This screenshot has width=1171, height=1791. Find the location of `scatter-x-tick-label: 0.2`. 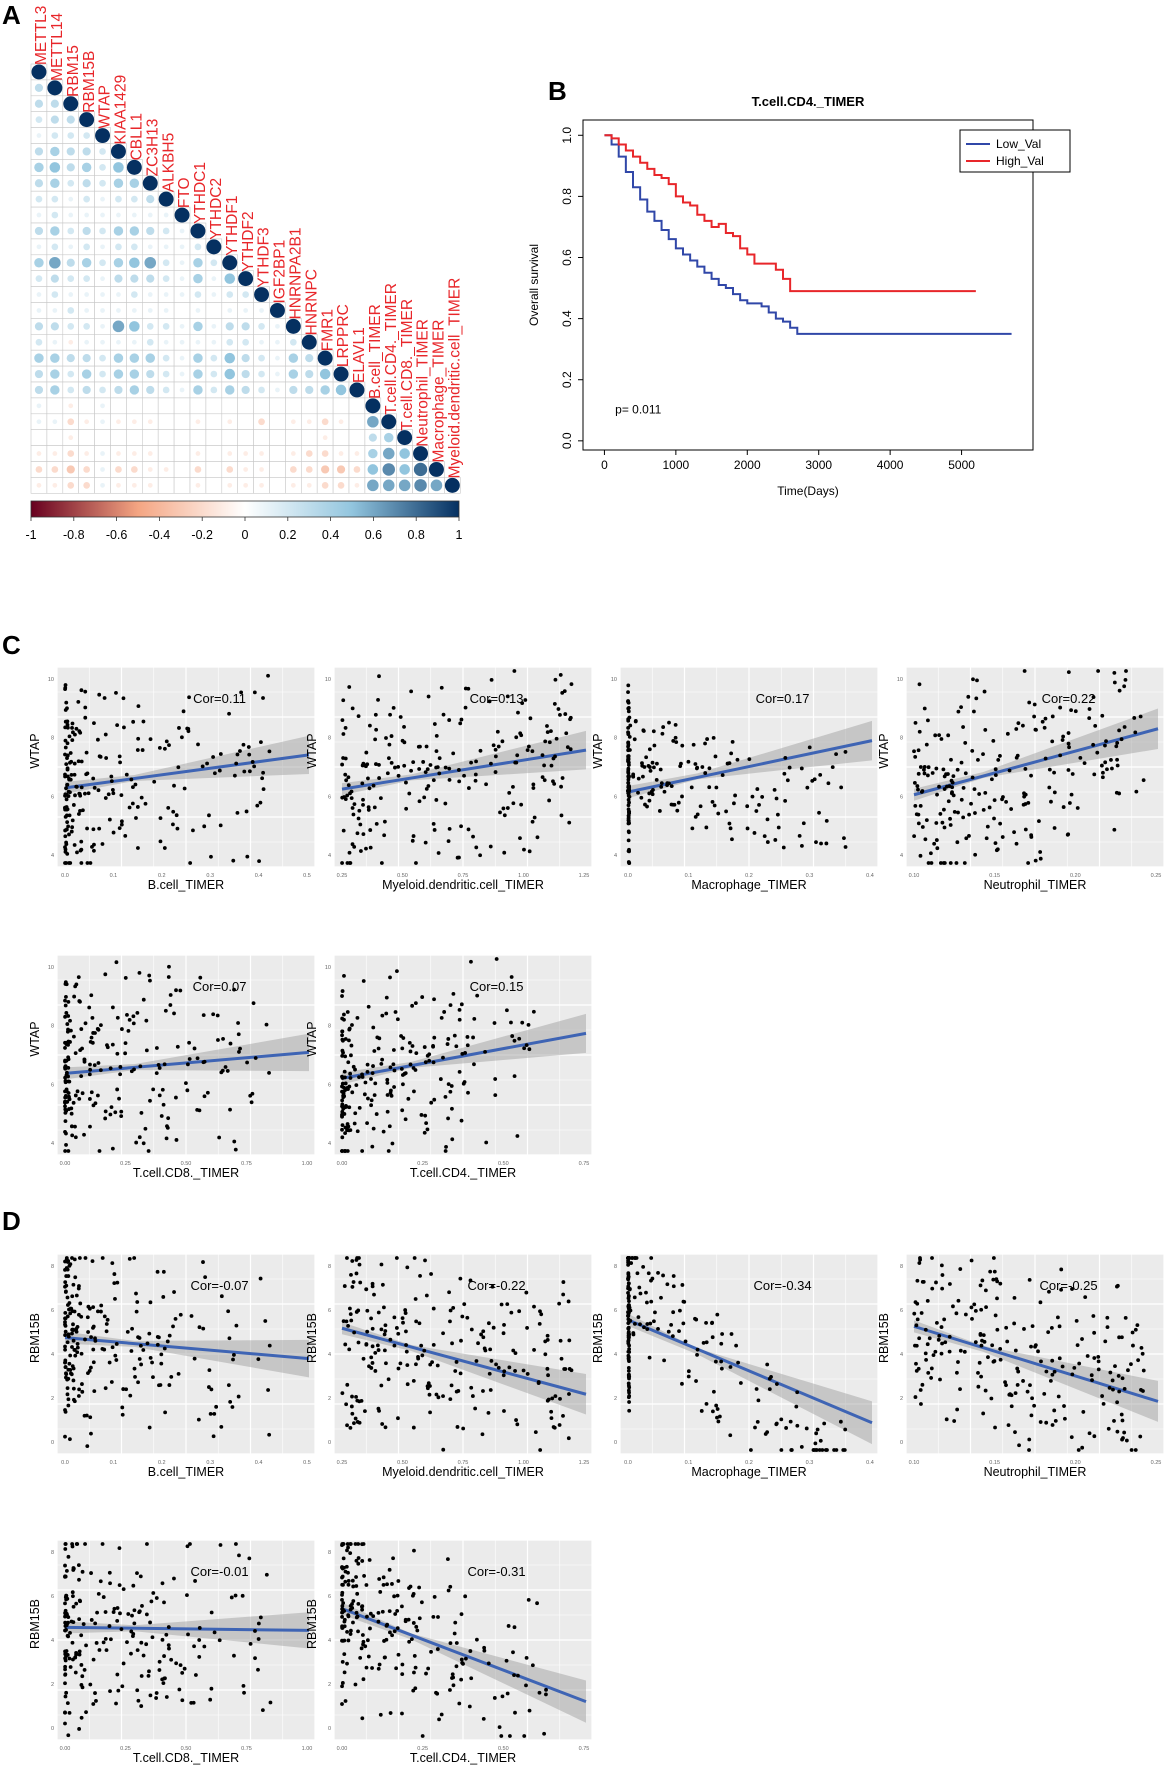

scatter-x-tick-label: 0.2 is located at coordinates (749, 1463).